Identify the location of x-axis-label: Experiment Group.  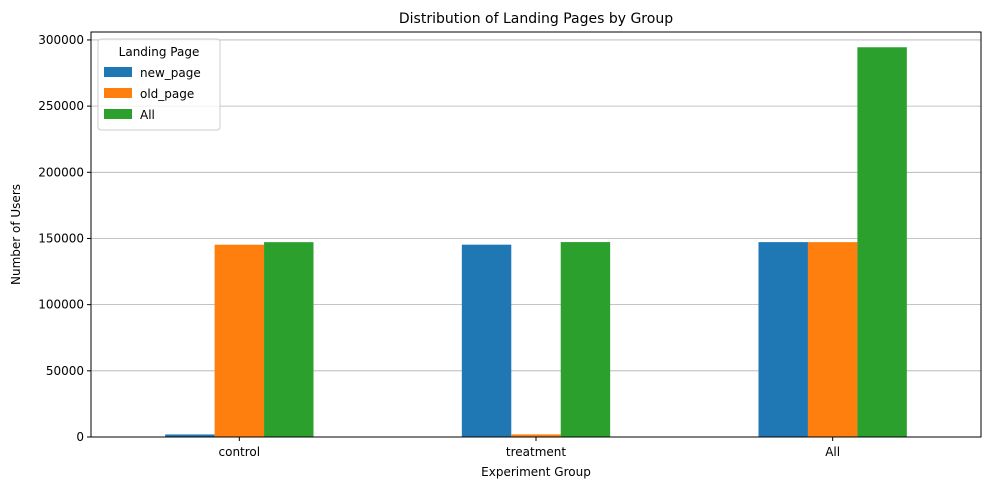
(536, 472).